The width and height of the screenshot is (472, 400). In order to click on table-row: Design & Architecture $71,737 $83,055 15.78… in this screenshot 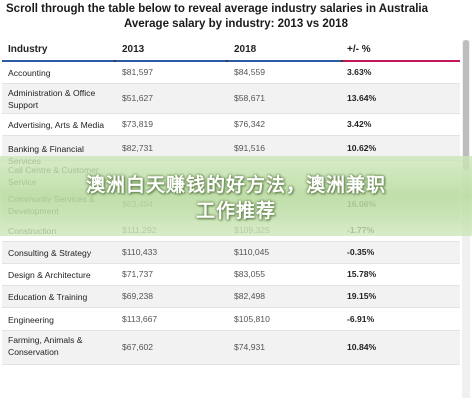, I will do `click(231, 275)`.